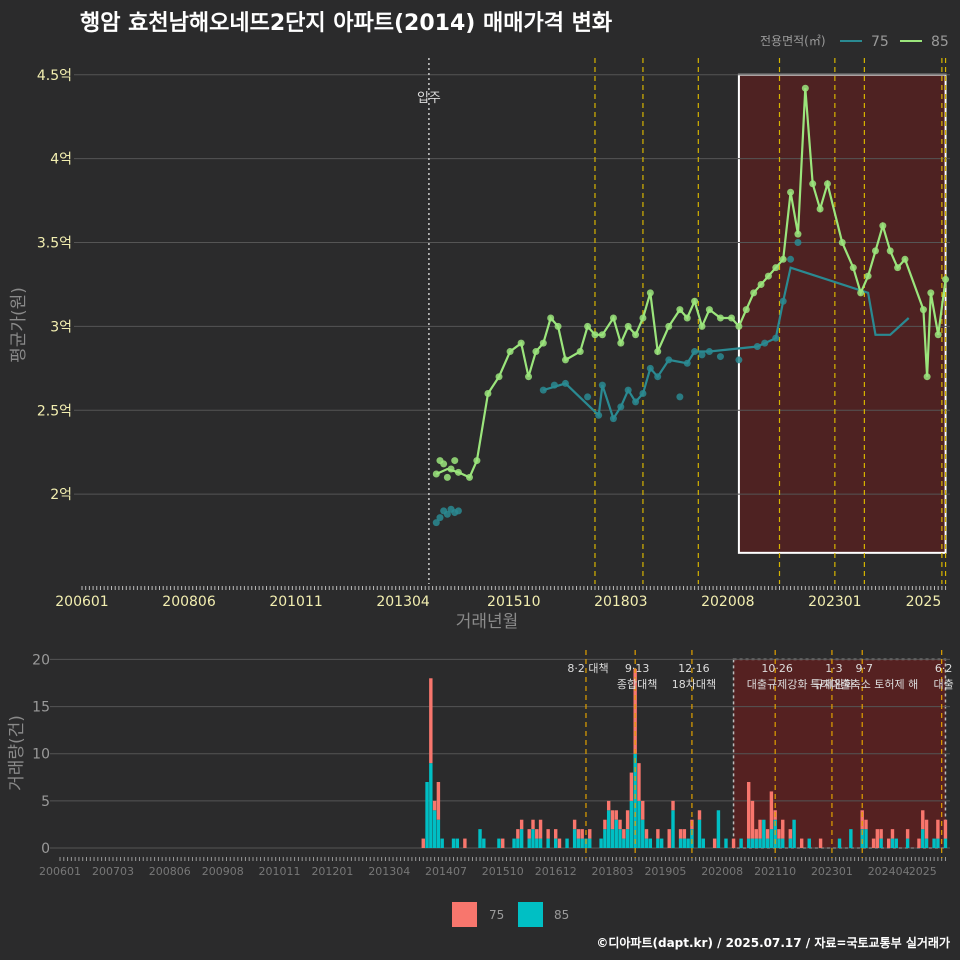 Image resolution: width=960 pixels, height=960 pixels. Describe the element at coordinates (612, 871) in the screenshot. I see `volume-x-tick-label: 201803` at that location.